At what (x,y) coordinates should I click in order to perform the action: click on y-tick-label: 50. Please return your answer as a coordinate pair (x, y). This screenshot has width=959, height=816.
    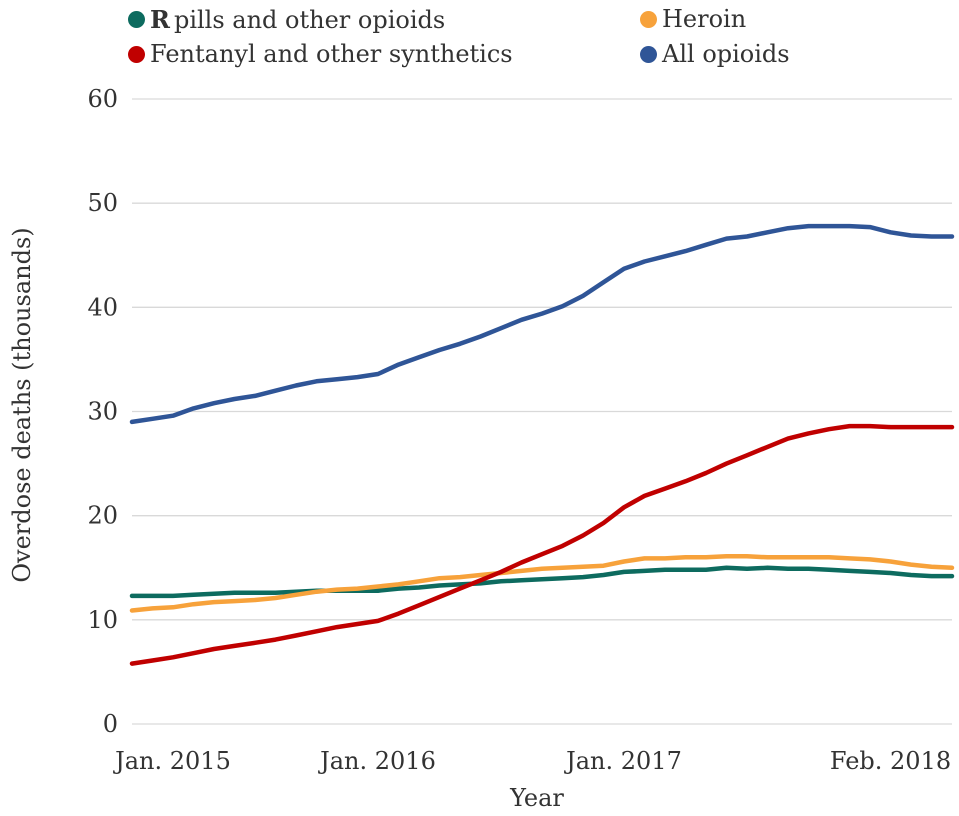
    Looking at the image, I should click on (102, 203).